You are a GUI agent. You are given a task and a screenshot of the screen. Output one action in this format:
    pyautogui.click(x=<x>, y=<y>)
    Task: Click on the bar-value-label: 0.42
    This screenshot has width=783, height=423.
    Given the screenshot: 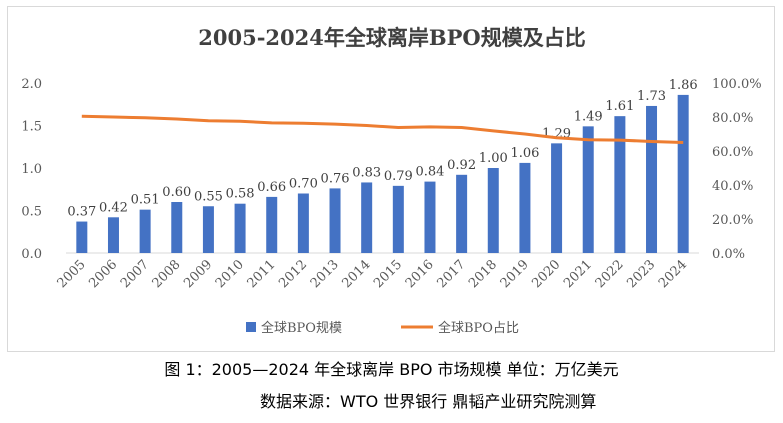 What is the action you would take?
    pyautogui.click(x=113, y=207)
    